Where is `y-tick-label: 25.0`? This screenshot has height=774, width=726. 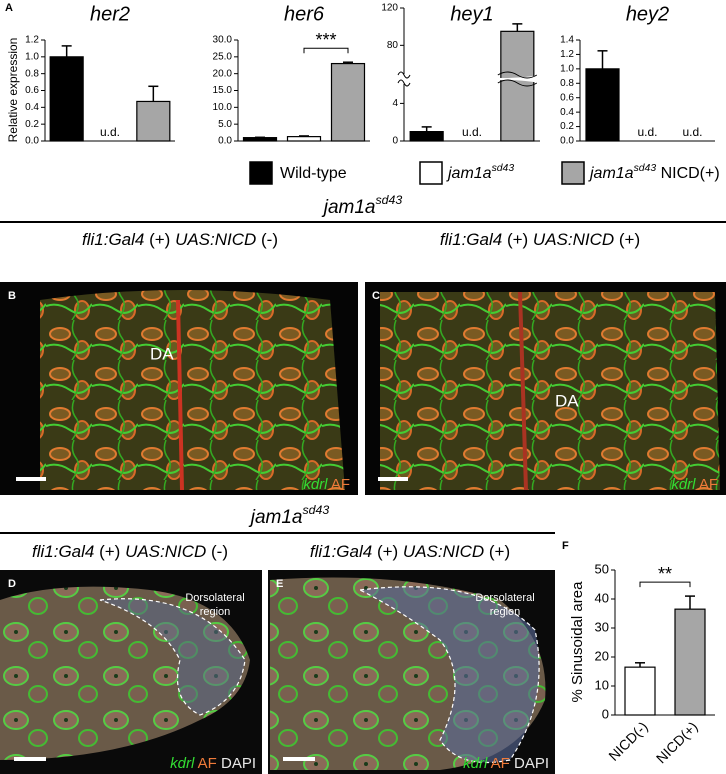
y-tick-label: 25.0 is located at coordinates (223, 56).